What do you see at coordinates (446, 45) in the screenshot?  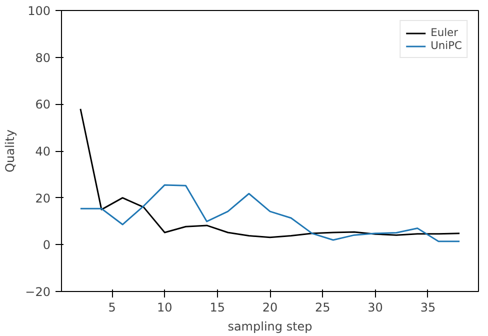 I see `legend-label: UniPC` at bounding box center [446, 45].